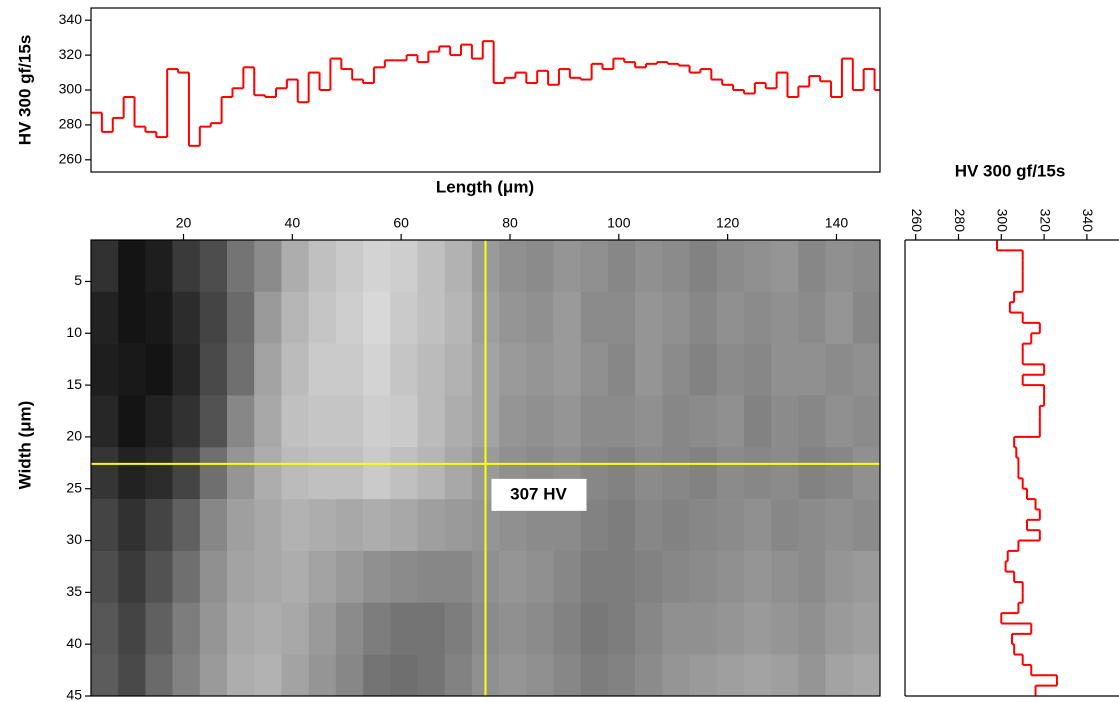 The width and height of the screenshot is (1119, 702). Describe the element at coordinates (71, 54) in the screenshot. I see `y-tick-label: 320` at that location.